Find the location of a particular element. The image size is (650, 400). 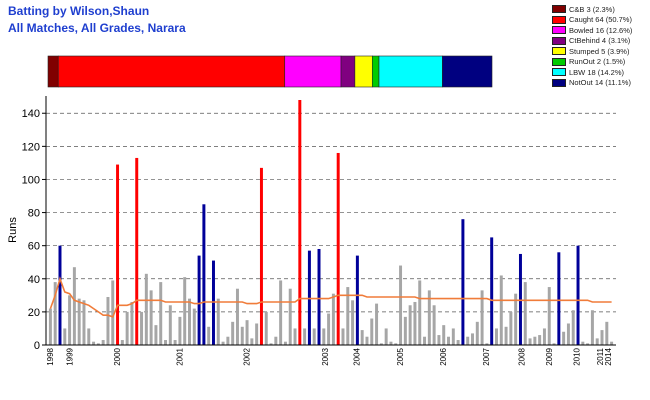

legend-item: Bowled 16 (12.6%) is located at coordinates (600, 30).